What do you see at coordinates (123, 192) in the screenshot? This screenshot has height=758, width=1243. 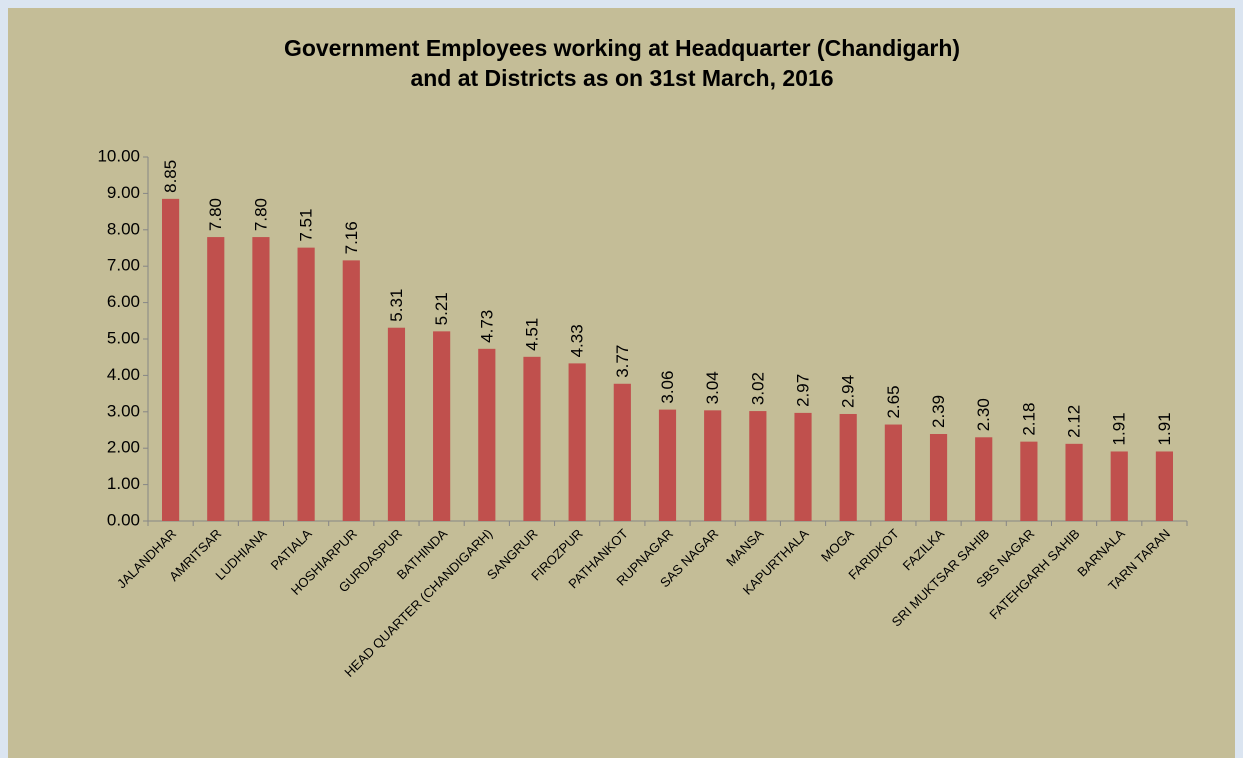 I see `y-tick-label: 9.00` at bounding box center [123, 192].